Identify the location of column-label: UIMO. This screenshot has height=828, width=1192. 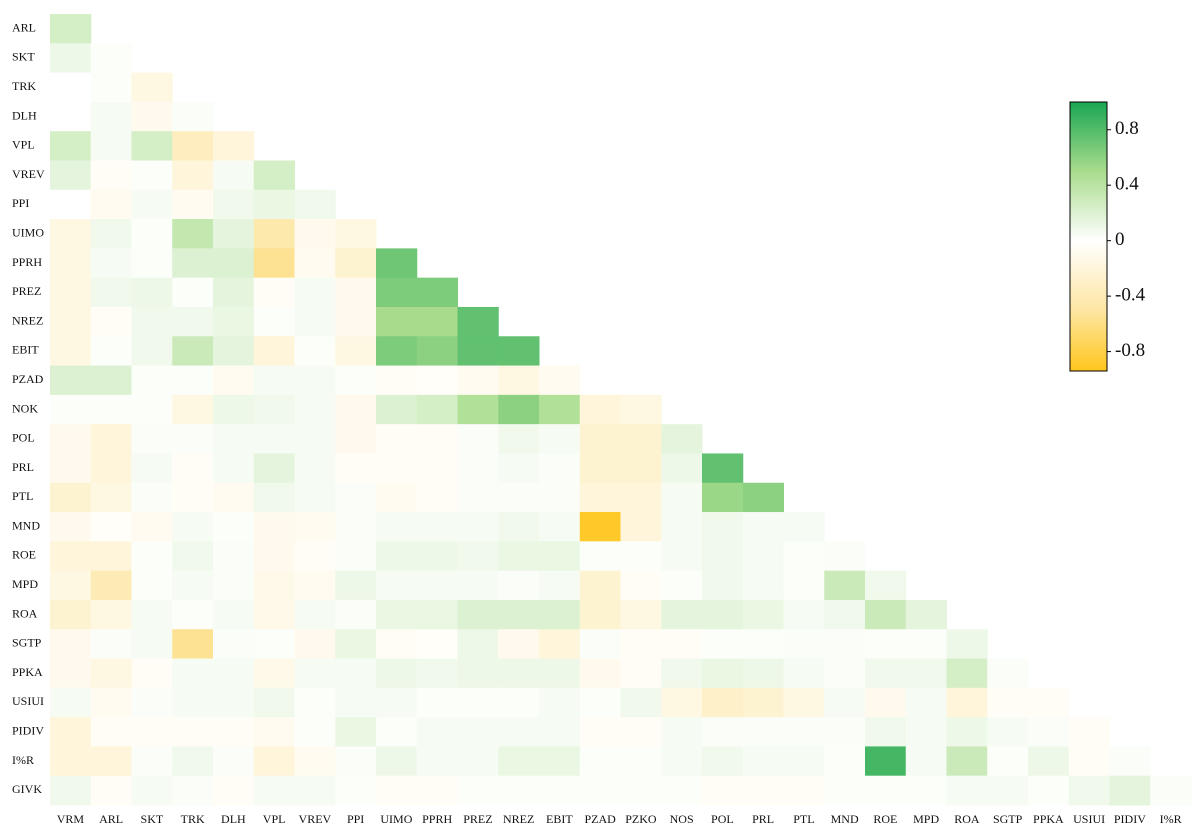
(396, 819).